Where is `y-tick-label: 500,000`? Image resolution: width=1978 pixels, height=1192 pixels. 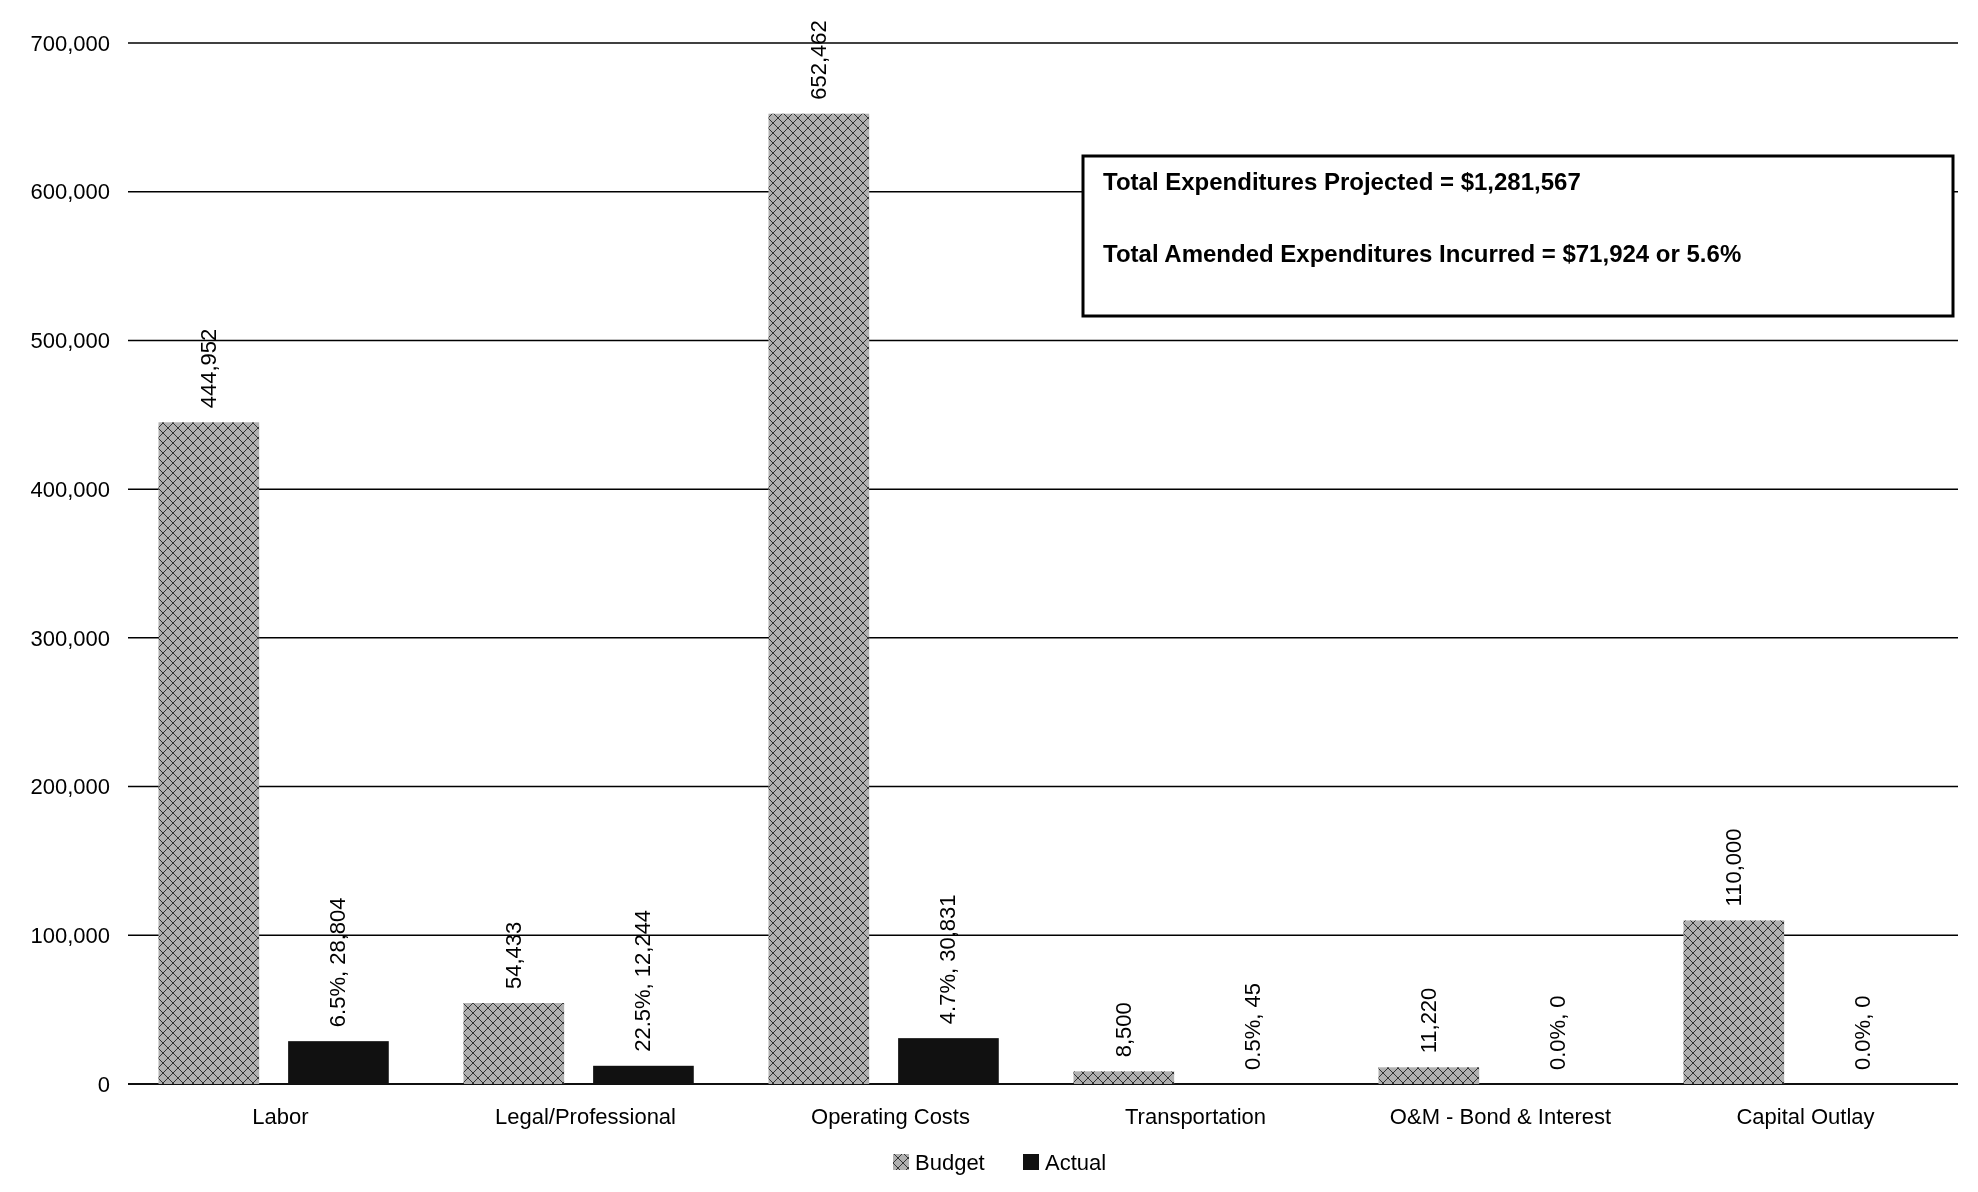
y-tick-label: 500,000 is located at coordinates (70, 341).